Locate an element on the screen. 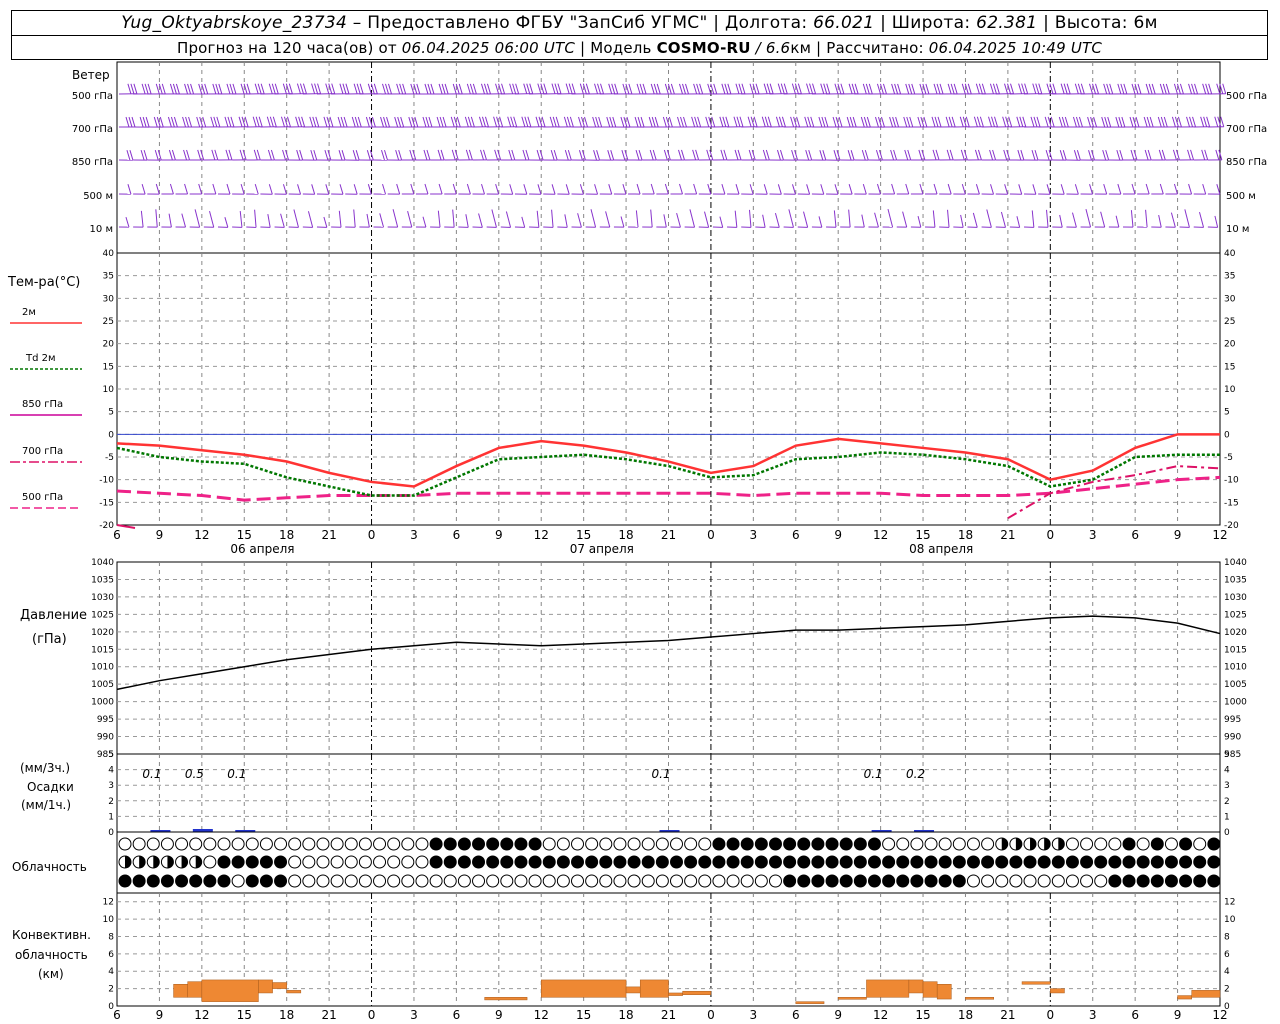  precip-value-label: 0.5 is located at coordinates (194, 774).